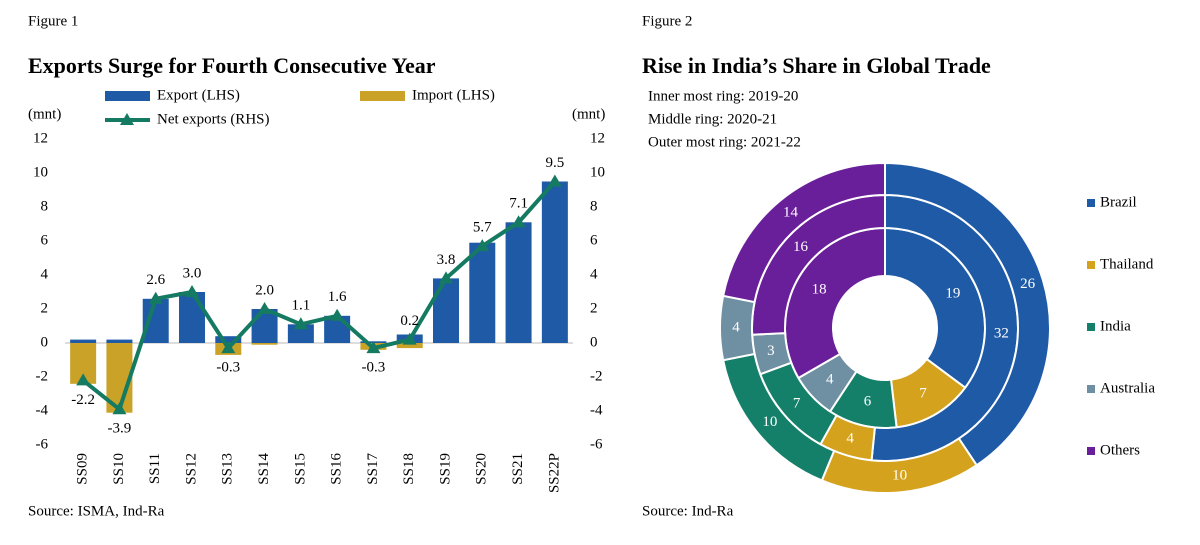 Image resolution: width=1200 pixels, height=545 pixels. Describe the element at coordinates (446, 260) in the screenshot. I see `data-label: 3.8` at that location.